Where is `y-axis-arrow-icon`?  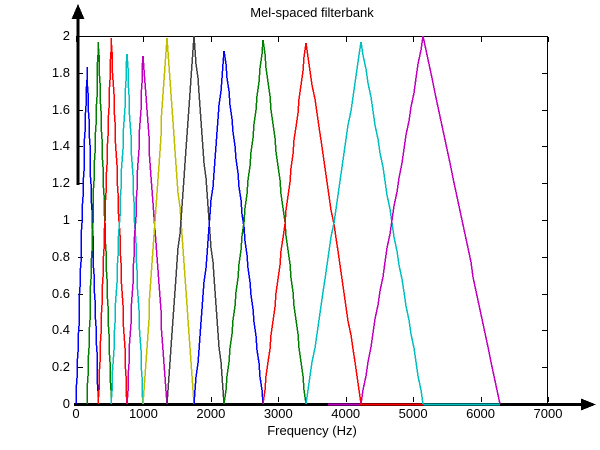 y-axis-arrow-icon is located at coordinates (78, 11).